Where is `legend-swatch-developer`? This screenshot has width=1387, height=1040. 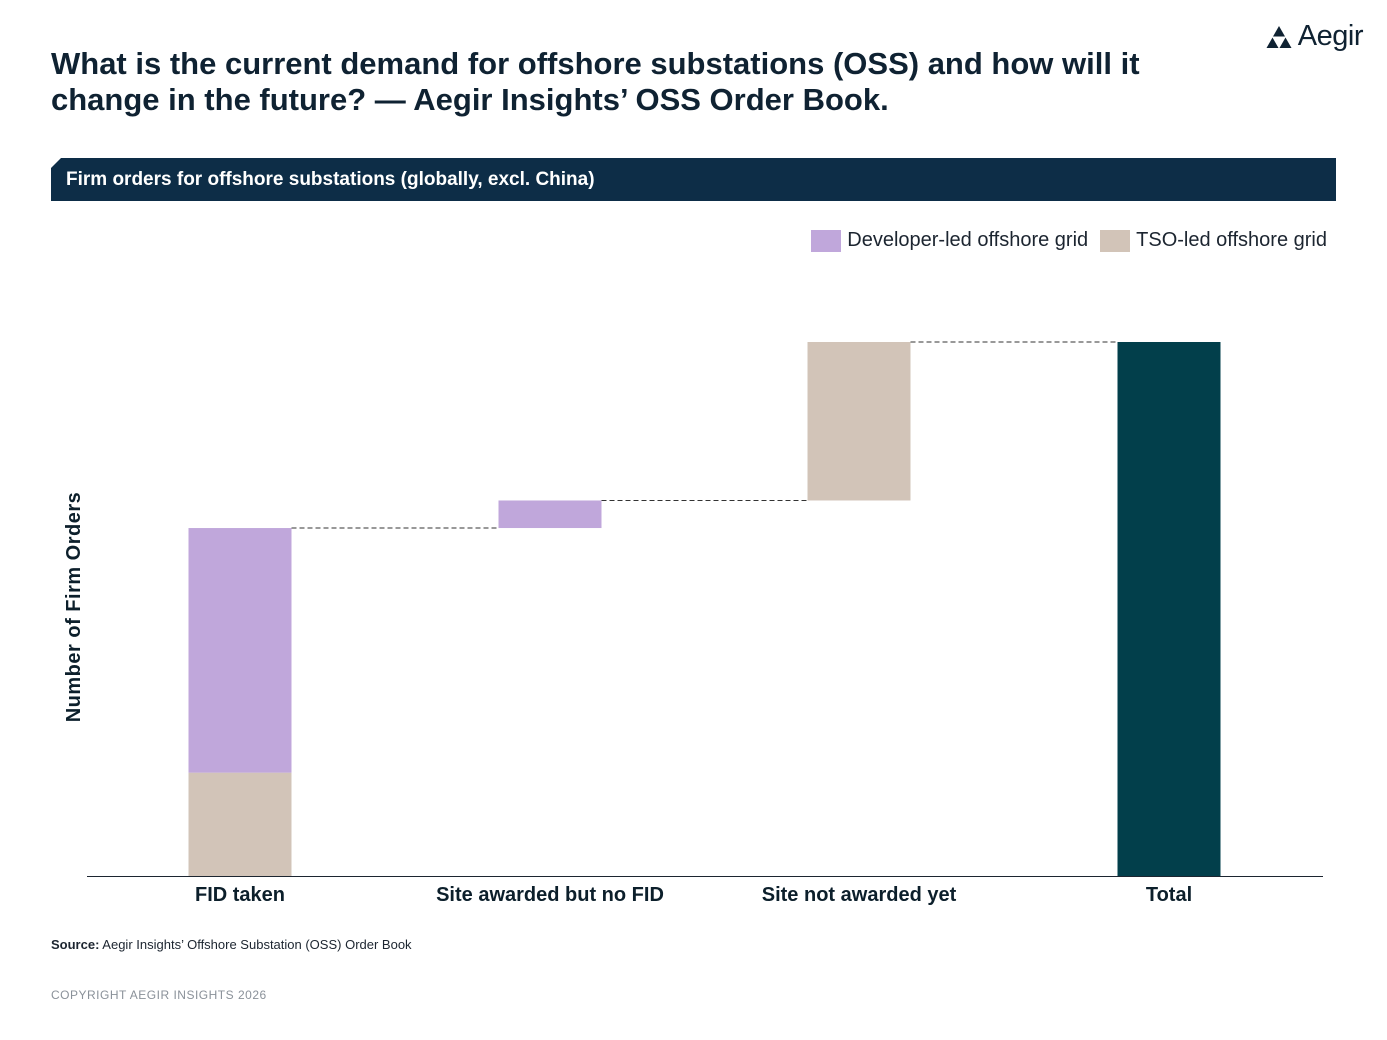 legend-swatch-developer is located at coordinates (826, 240).